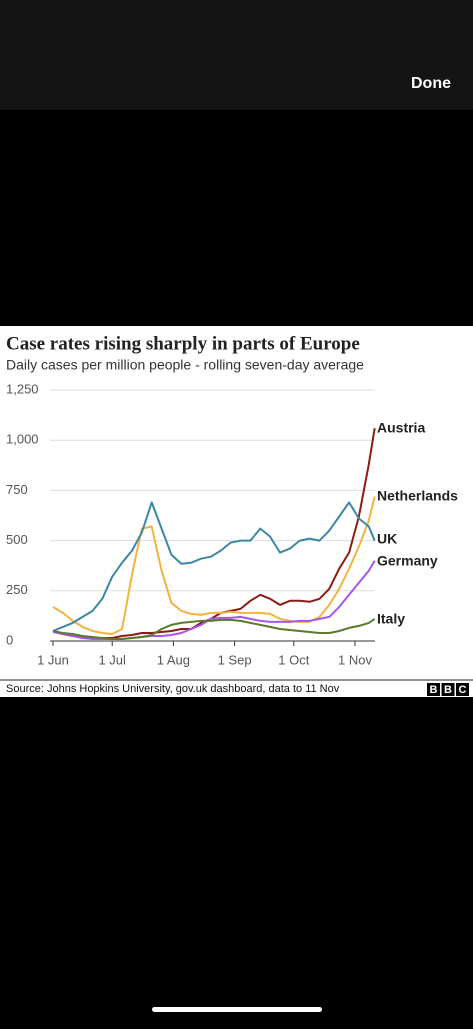  I want to click on logo-letter: C, so click(463, 690).